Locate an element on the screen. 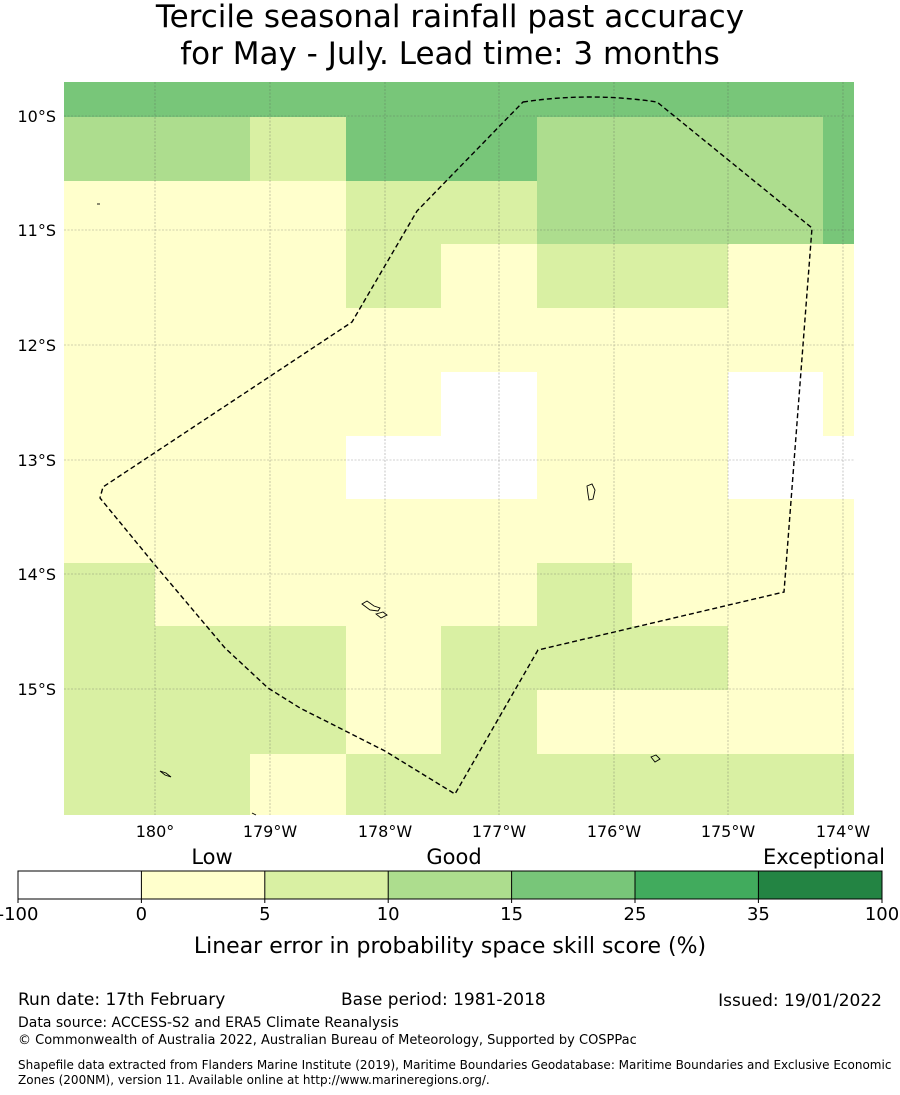 The image size is (900, 1095). lat-label: 13°S is located at coordinates (36, 460).